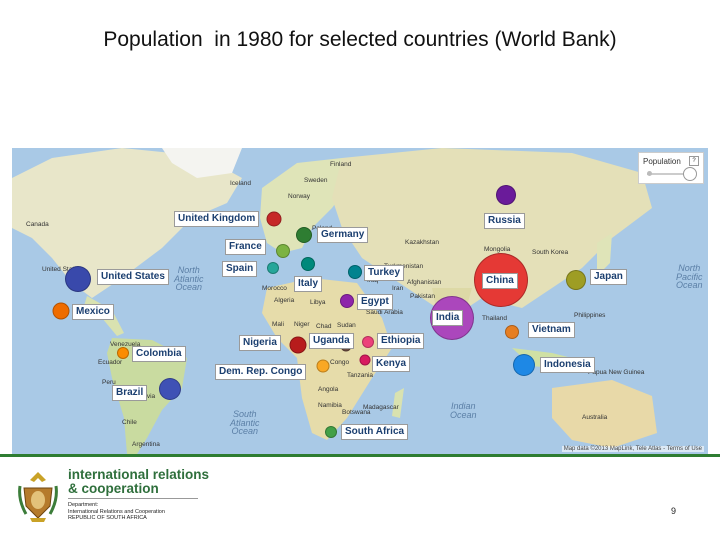 The image size is (720, 540). Describe the element at coordinates (130, 393) in the screenshot. I see `country-label-brazil: Brazil` at that location.